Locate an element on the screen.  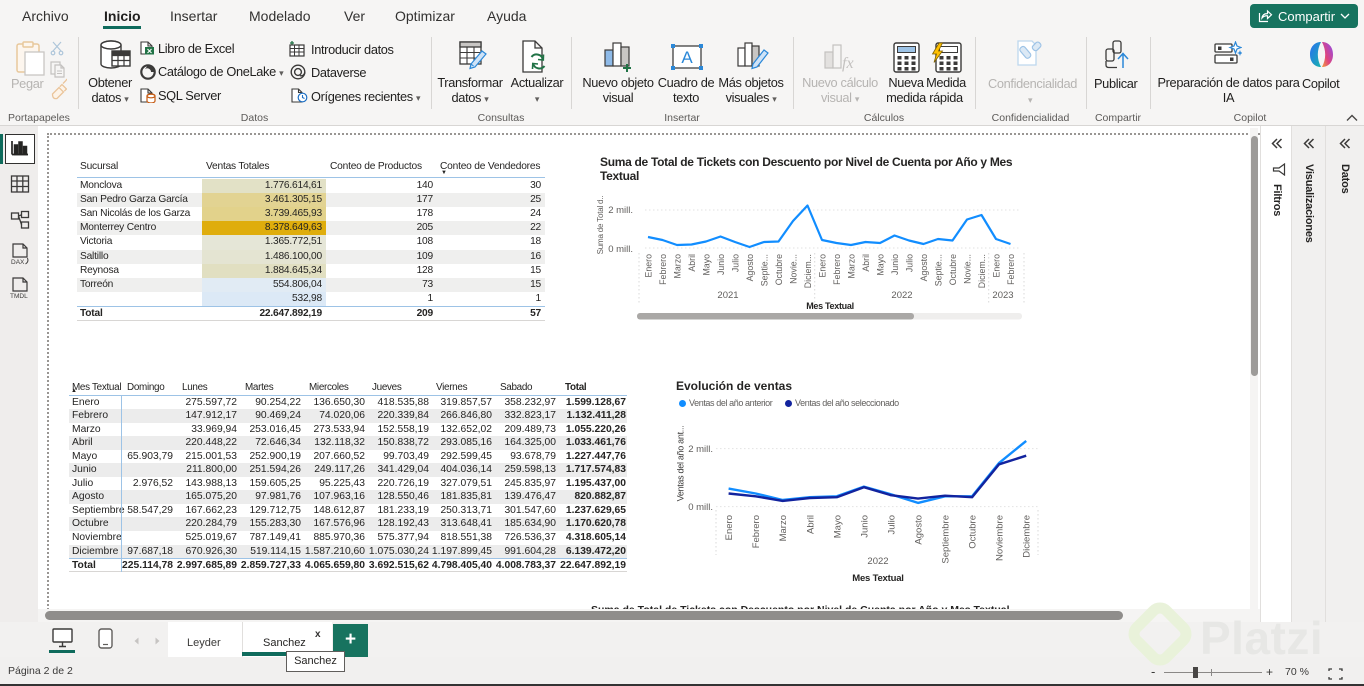
svg-text: Septiembre is located at coordinates (946, 539).